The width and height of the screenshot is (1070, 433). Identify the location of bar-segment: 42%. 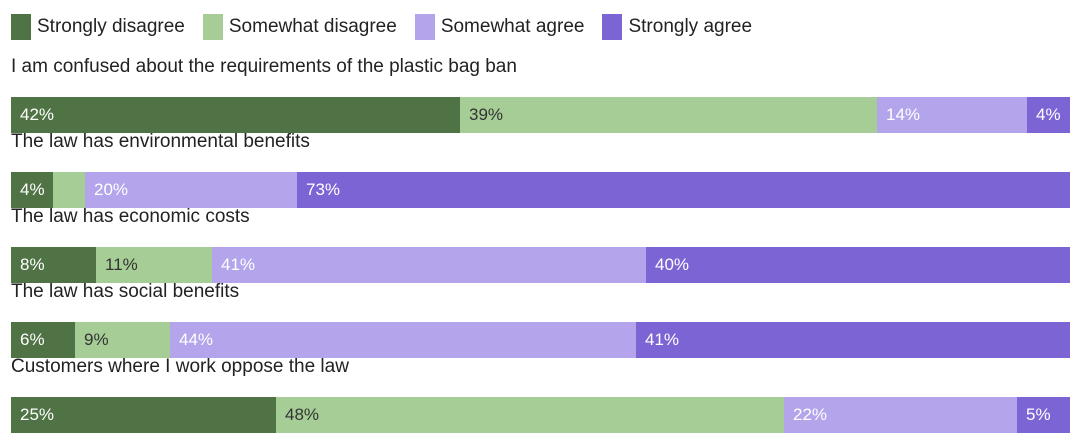
(235, 115).